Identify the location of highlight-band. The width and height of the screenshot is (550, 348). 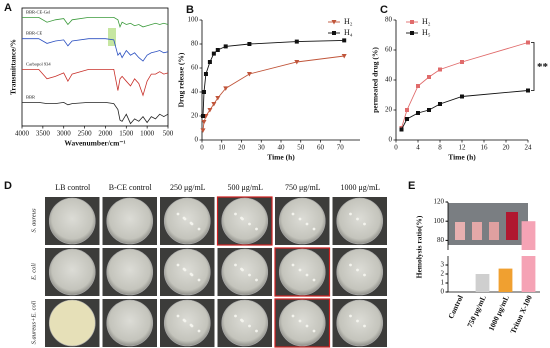
(112, 37).